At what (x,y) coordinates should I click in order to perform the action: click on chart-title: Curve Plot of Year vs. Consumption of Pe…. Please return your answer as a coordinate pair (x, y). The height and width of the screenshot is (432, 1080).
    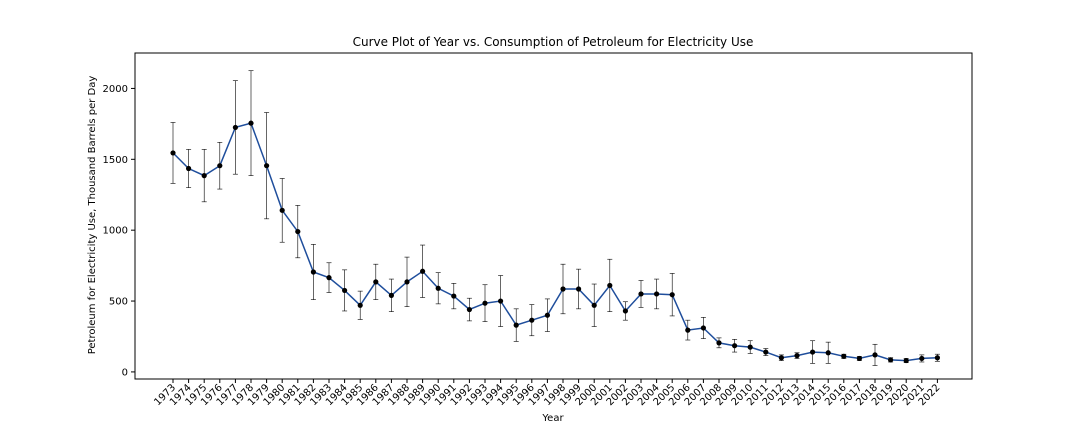
    Looking at the image, I should click on (553, 42).